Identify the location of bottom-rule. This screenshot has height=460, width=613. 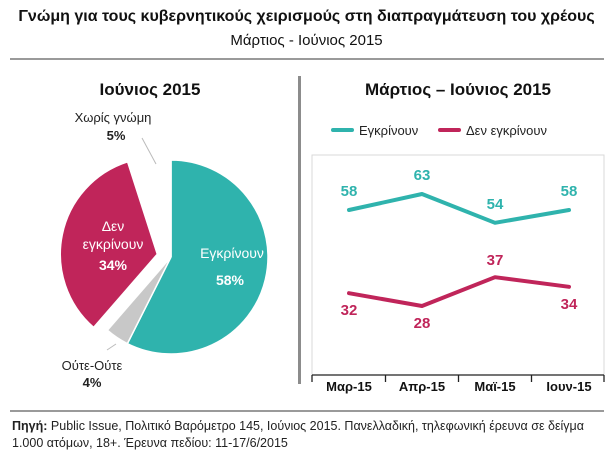
(307, 411).